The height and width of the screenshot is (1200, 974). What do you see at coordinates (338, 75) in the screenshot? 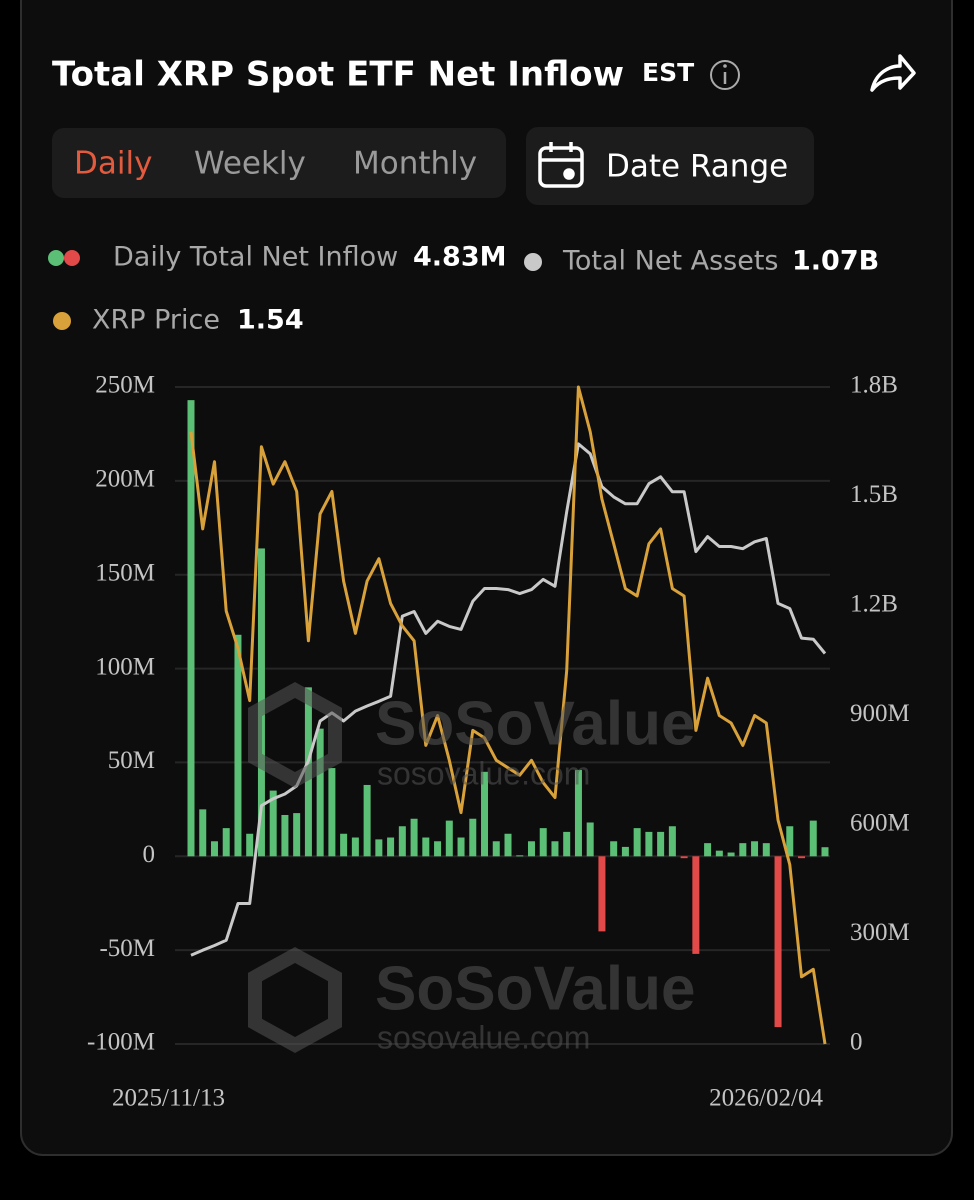
I see `title: Total XRP Spot ETF Net Inflow` at bounding box center [338, 75].